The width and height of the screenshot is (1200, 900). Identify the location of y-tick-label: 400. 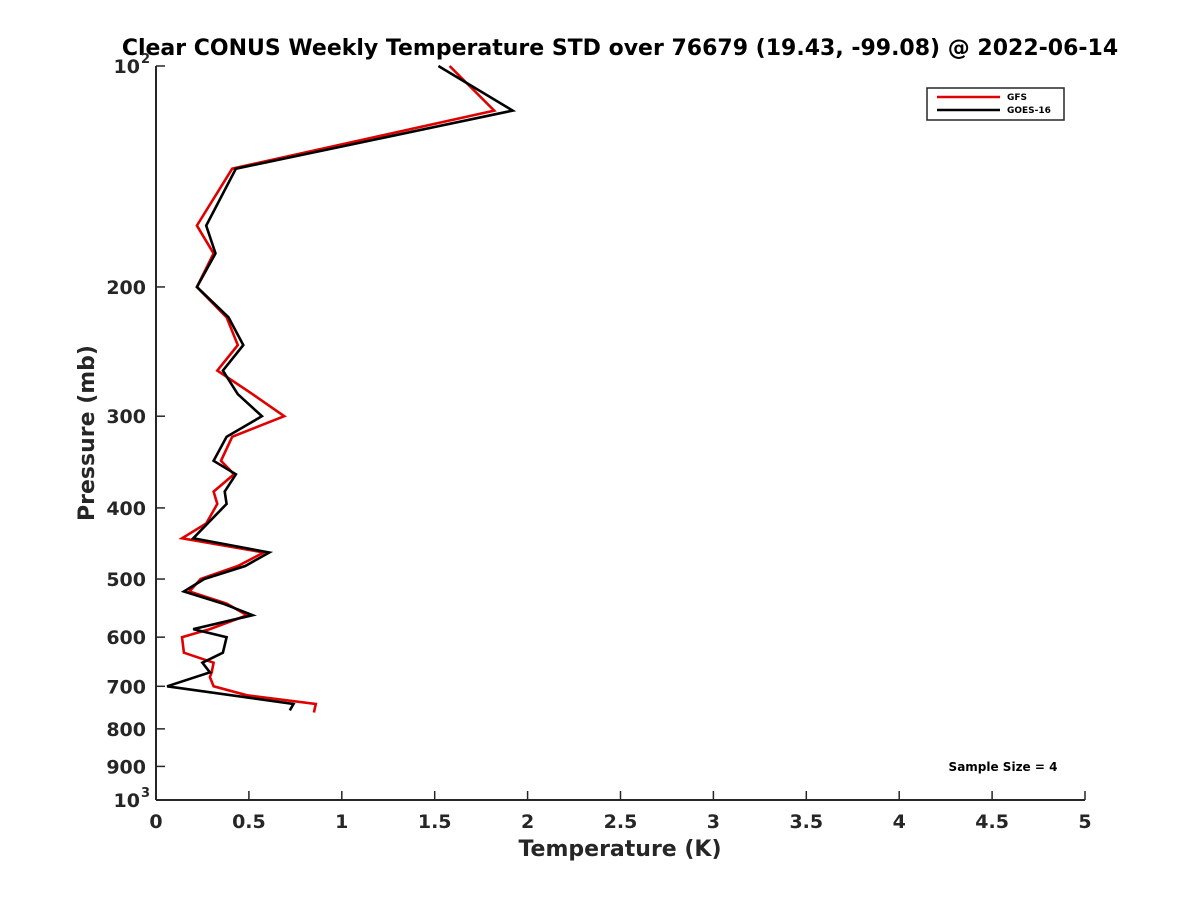
(126, 509).